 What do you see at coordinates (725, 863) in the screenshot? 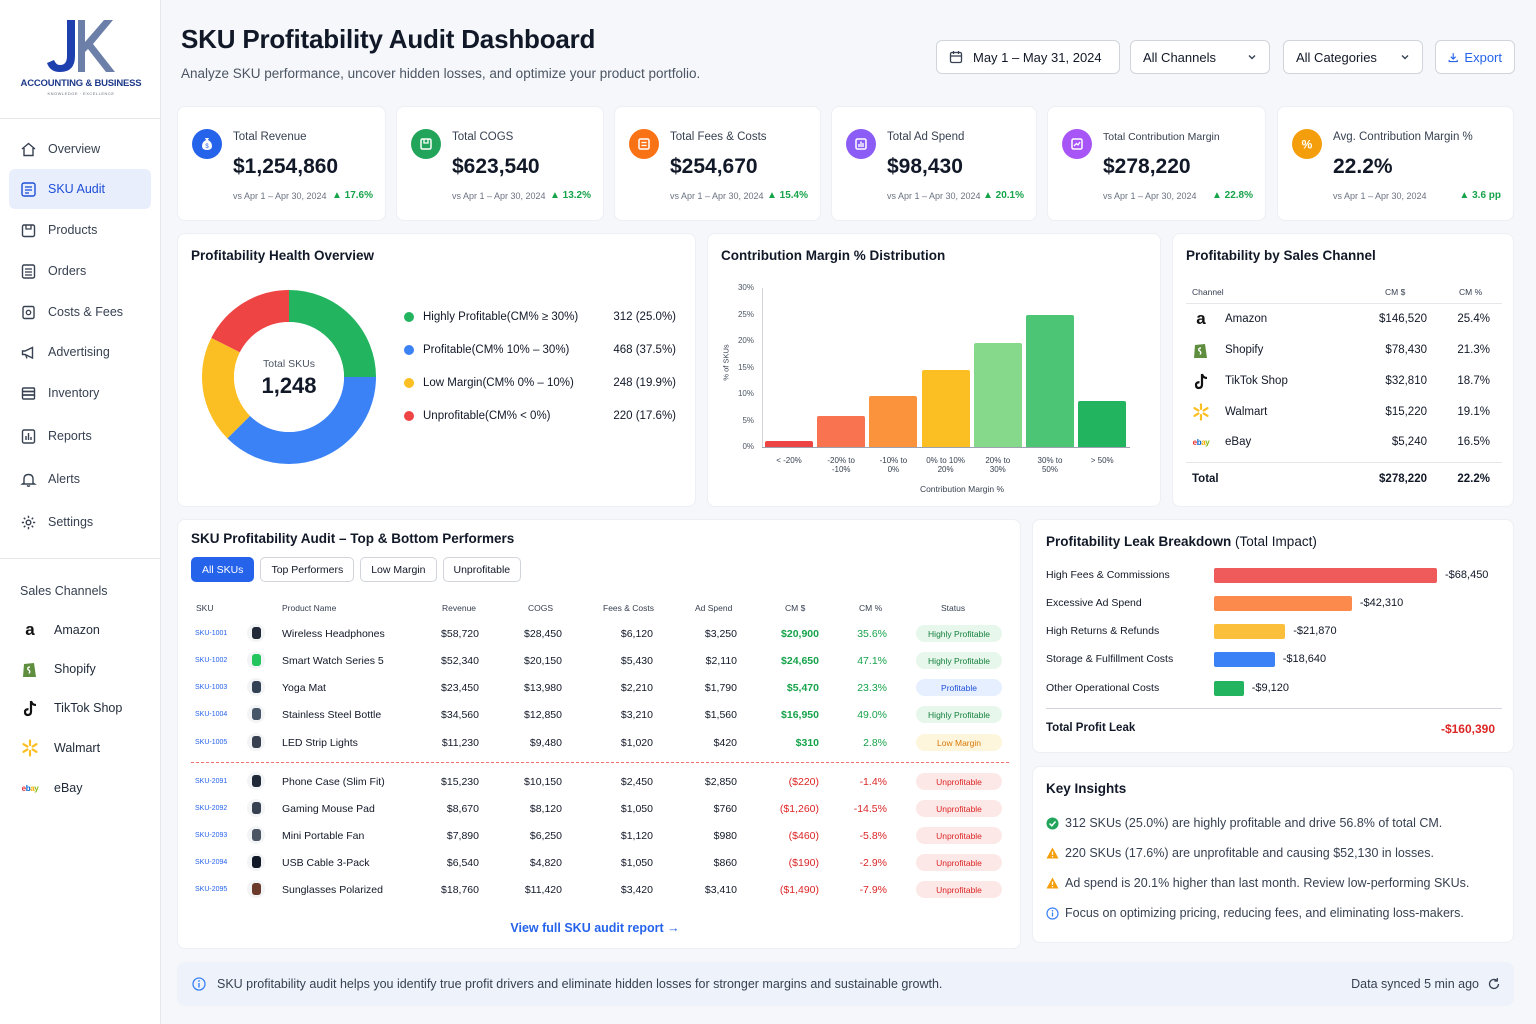
I see `ad-spend: $860` at bounding box center [725, 863].